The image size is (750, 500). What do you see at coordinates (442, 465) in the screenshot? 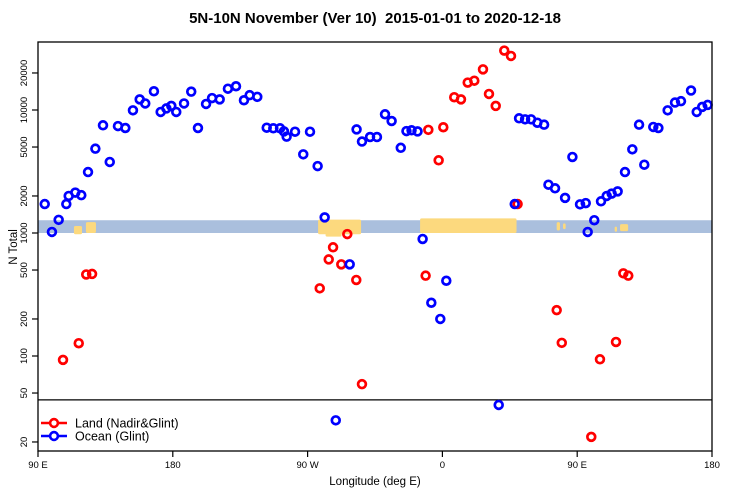
I see `x-tick-label: 0` at bounding box center [442, 465].